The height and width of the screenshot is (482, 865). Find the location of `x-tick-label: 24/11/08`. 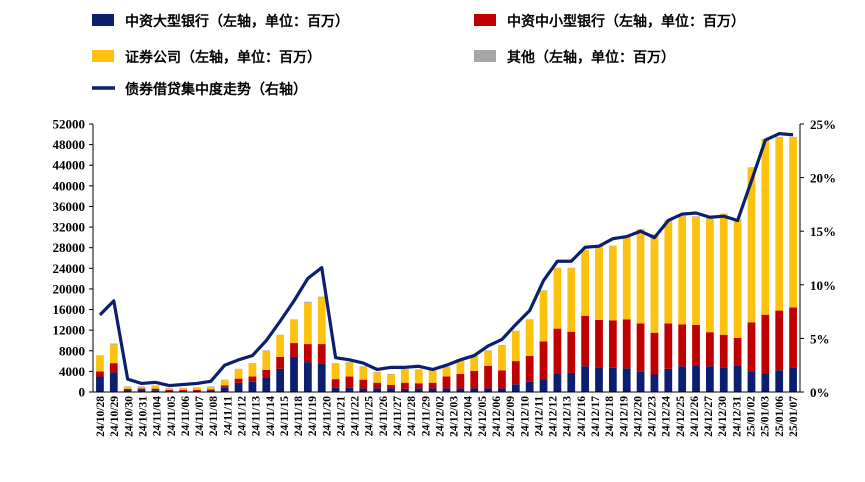

x-tick-label: 24/11/08 is located at coordinates (214, 416).